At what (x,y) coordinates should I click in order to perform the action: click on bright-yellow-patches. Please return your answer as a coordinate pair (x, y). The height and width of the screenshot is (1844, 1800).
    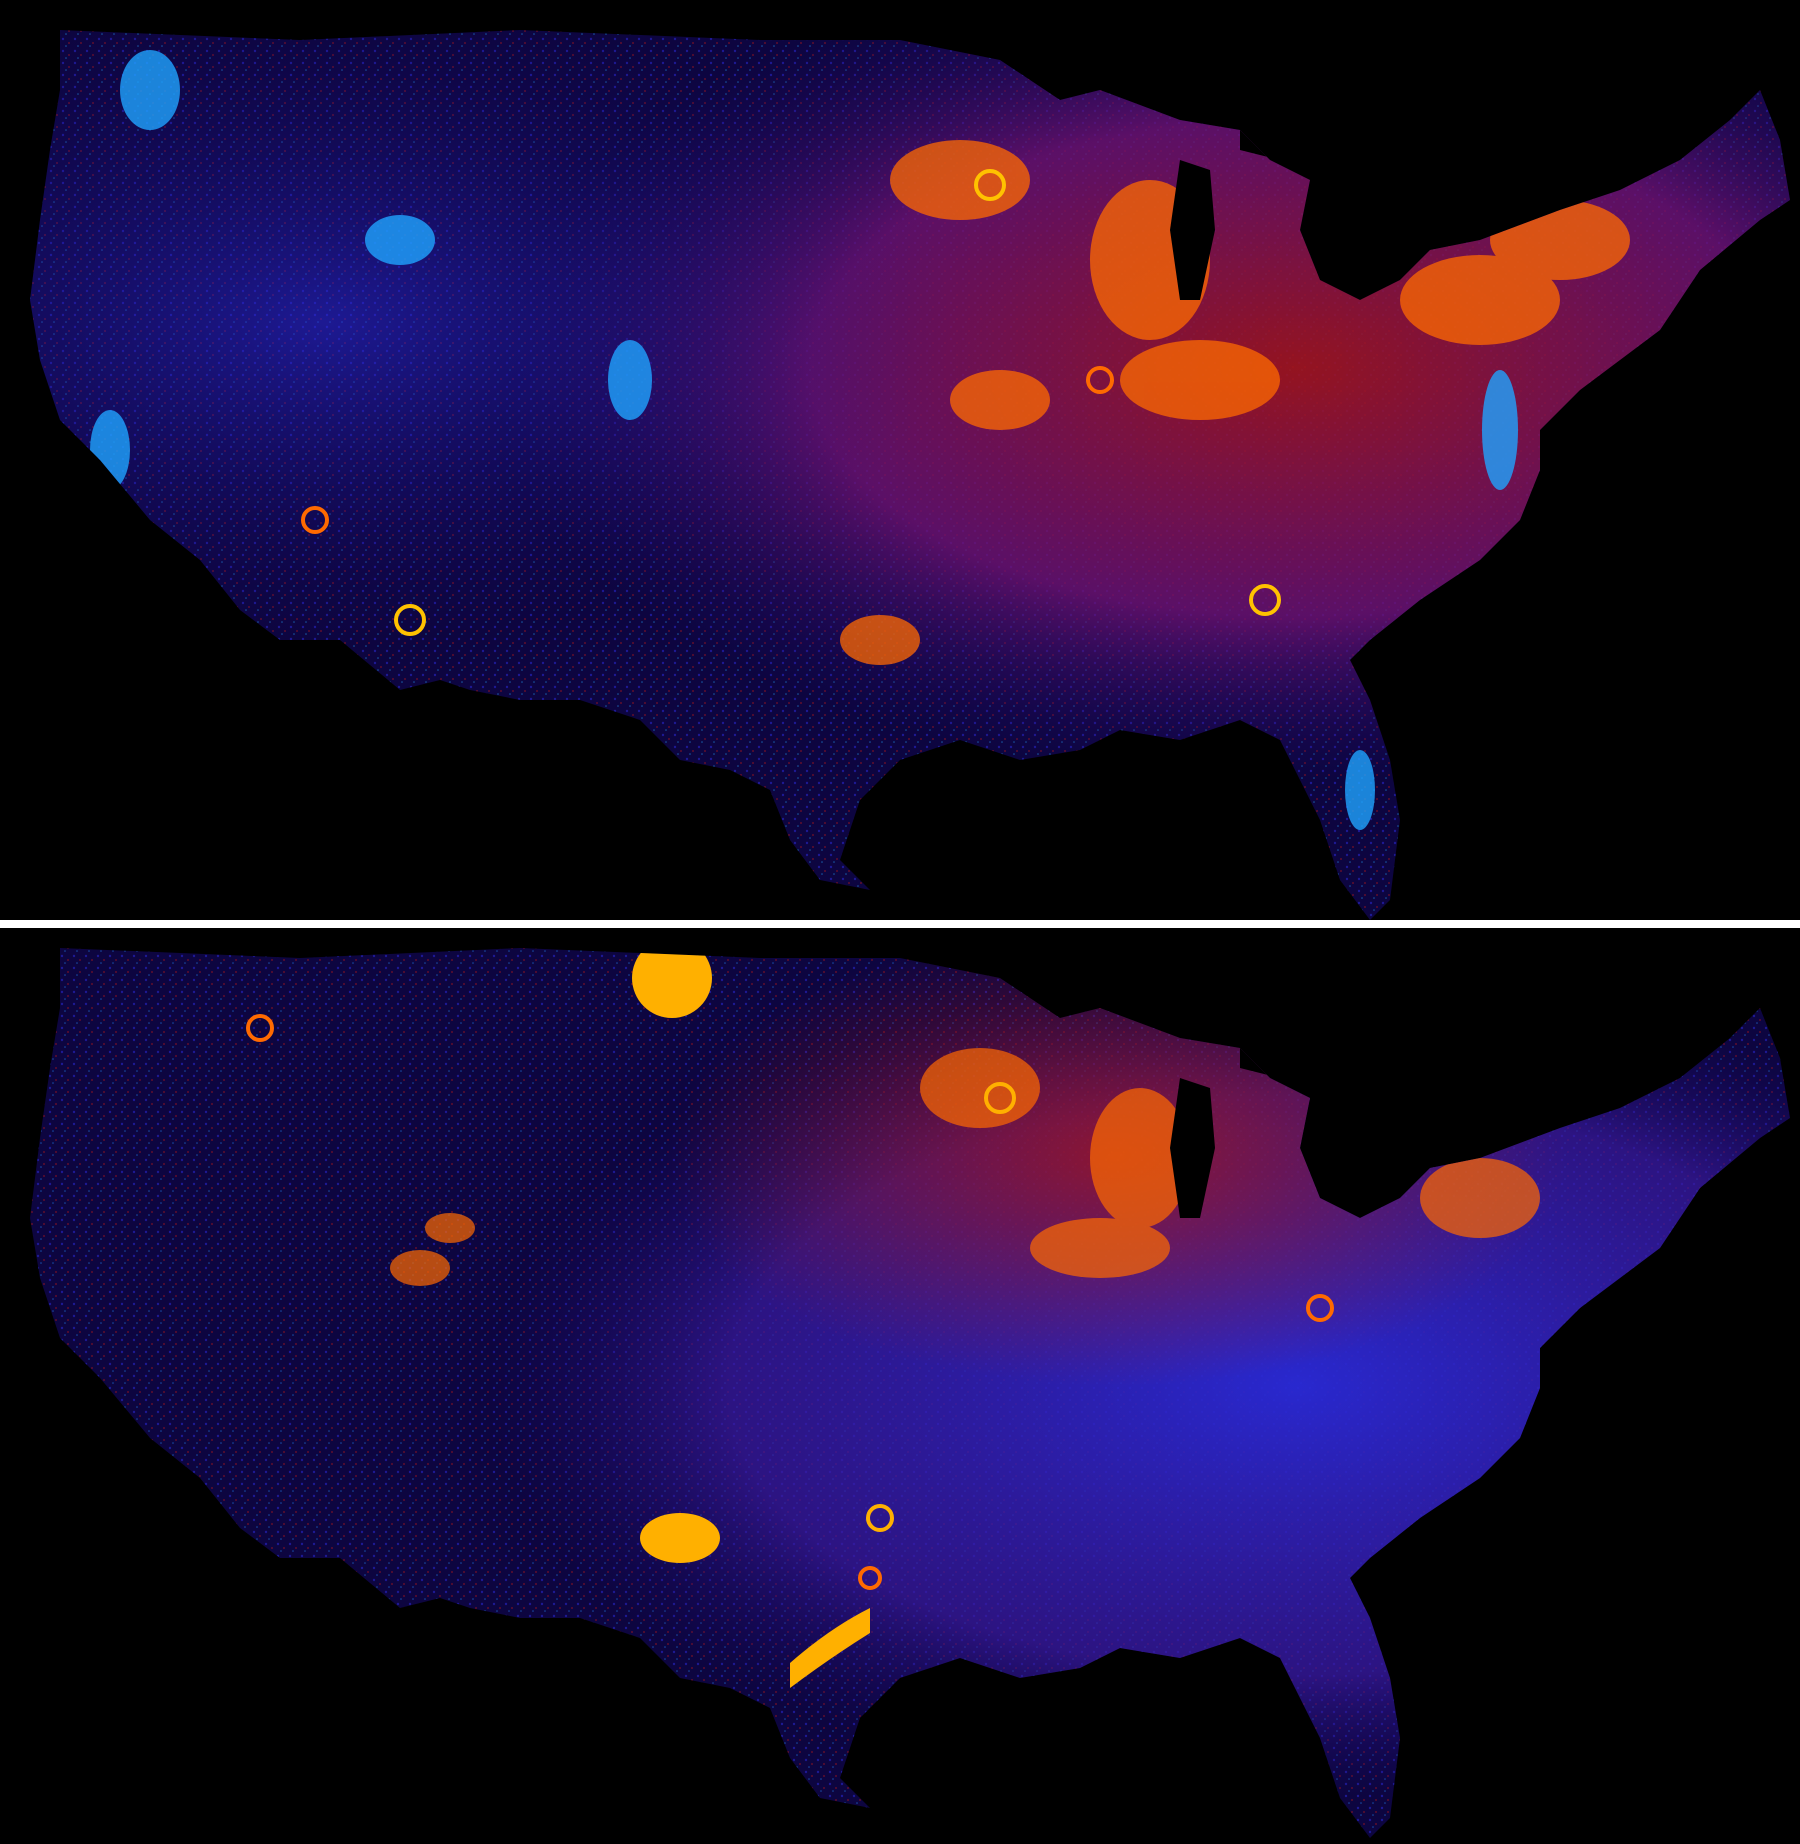
    Looking at the image, I should click on (751, 1318).